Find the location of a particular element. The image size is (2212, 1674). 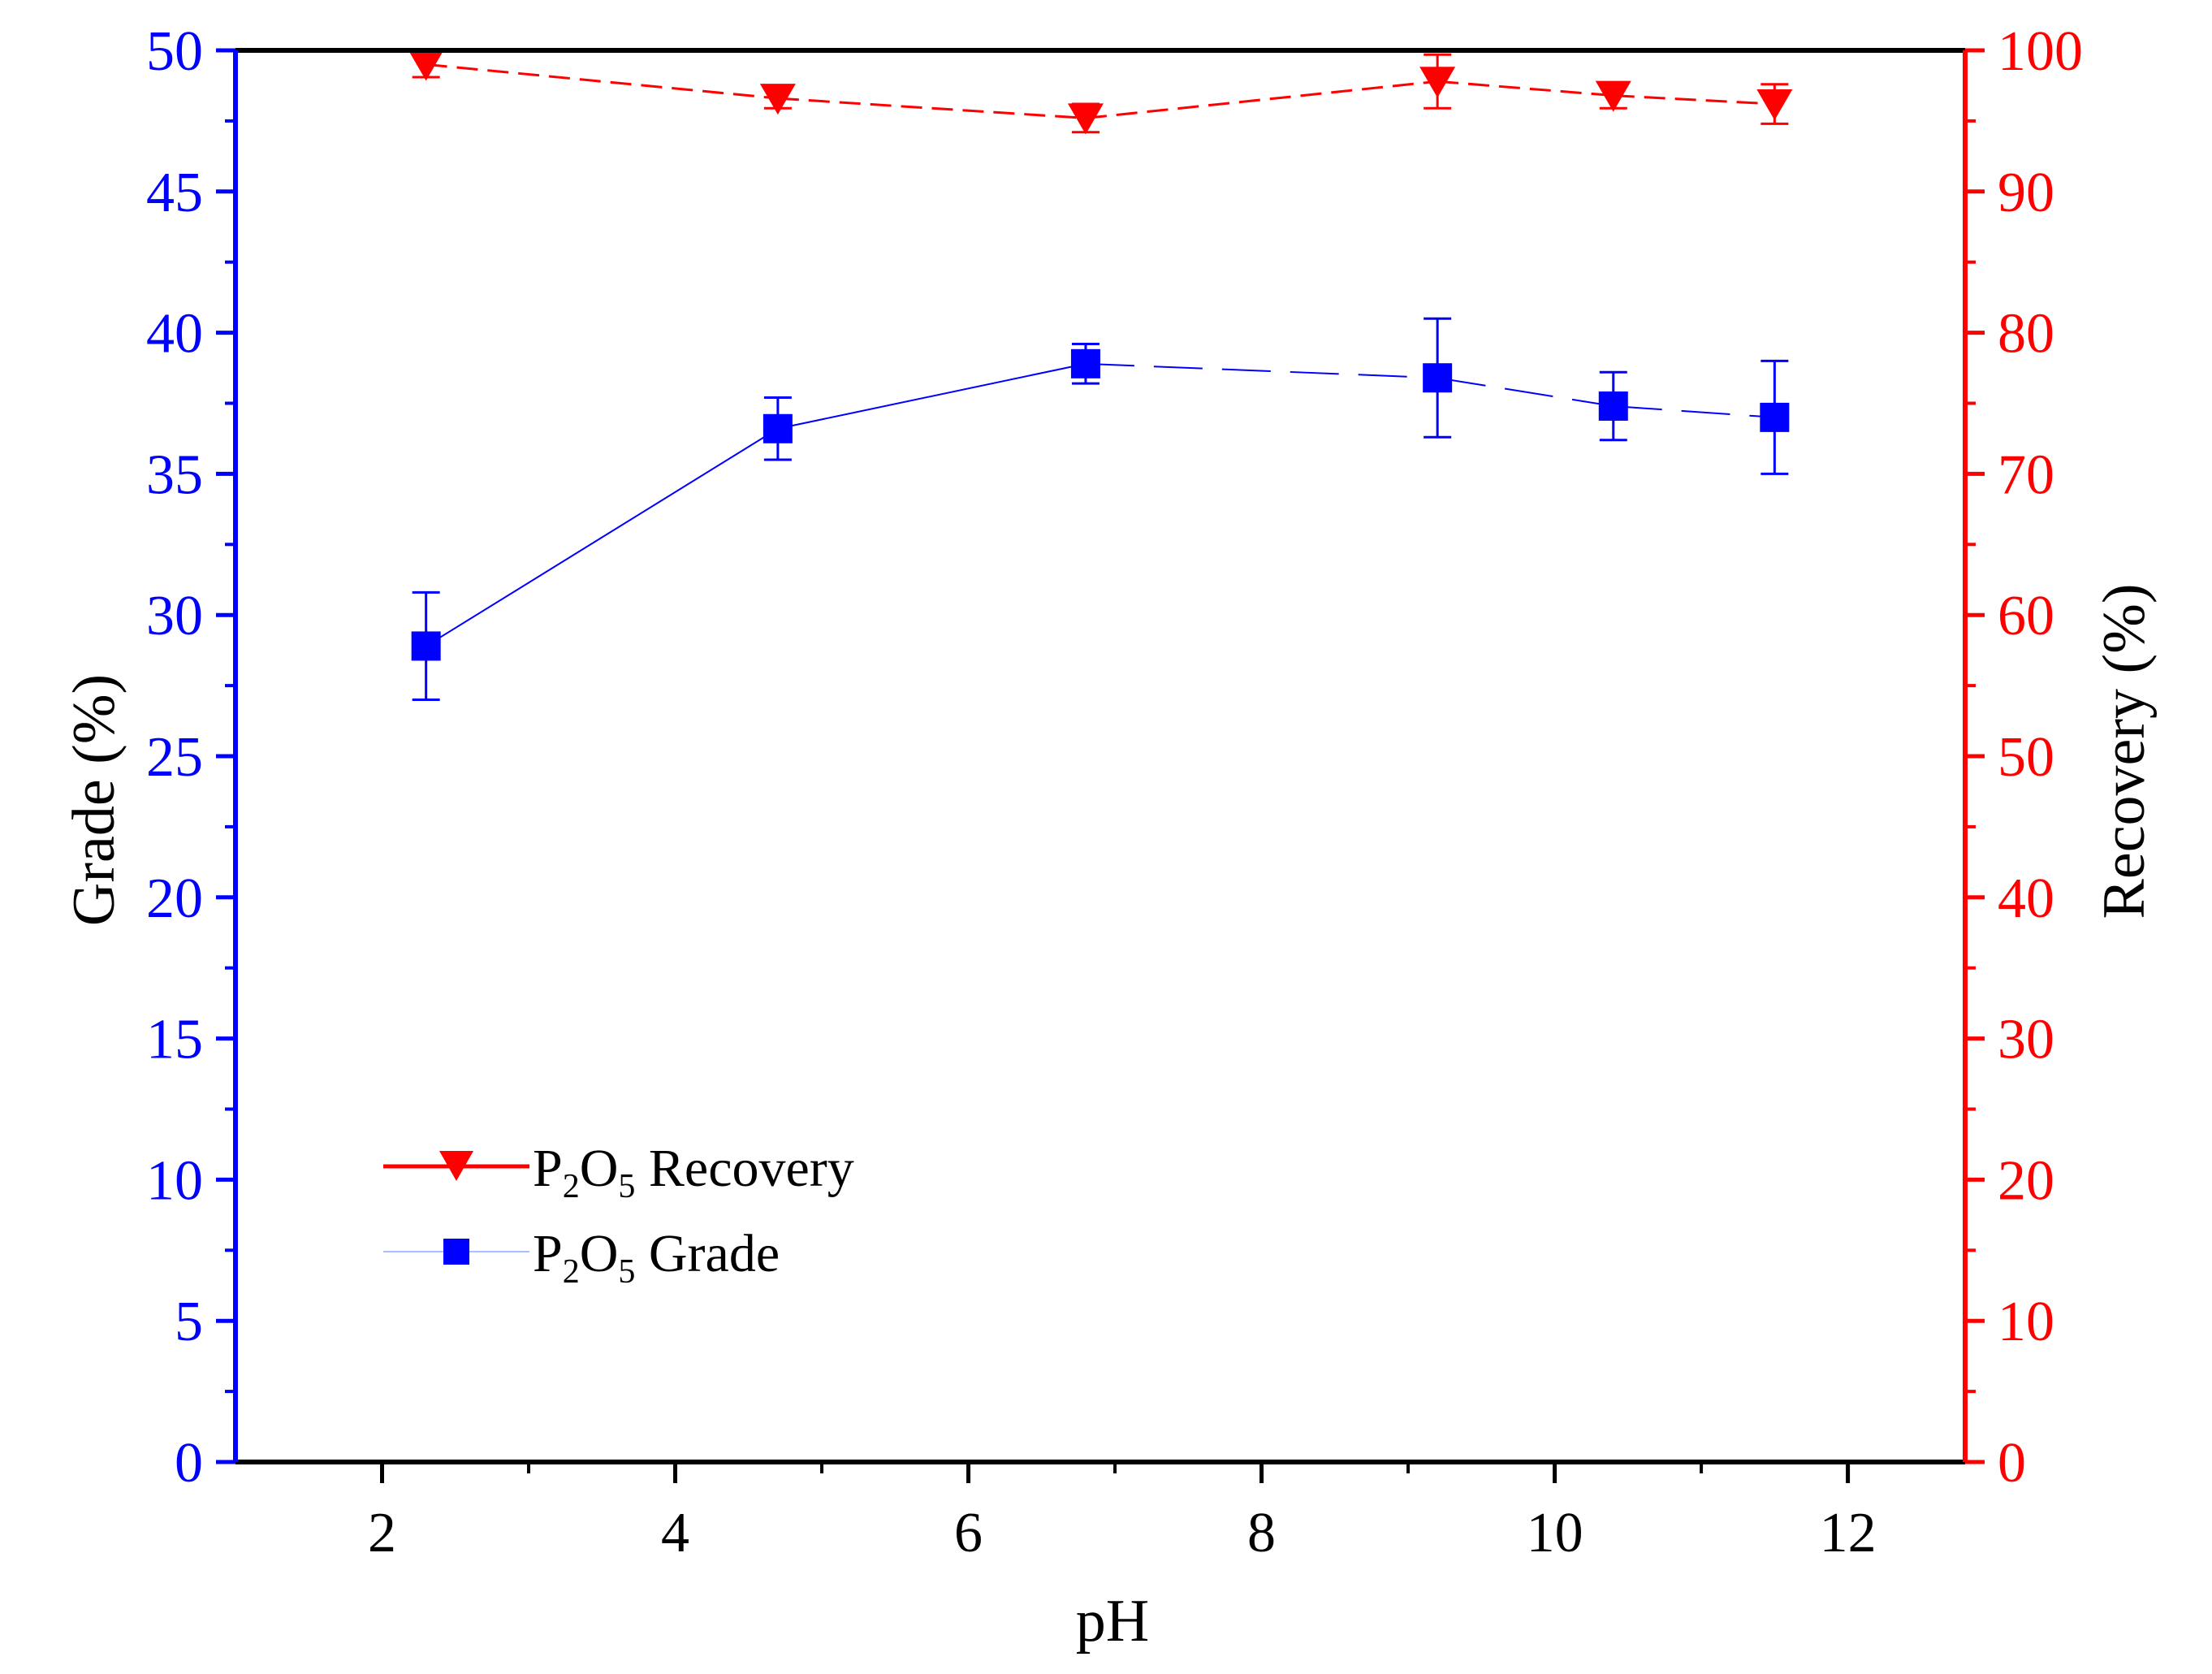

legend-grade-sub2: 5 is located at coordinates (626, 1272).